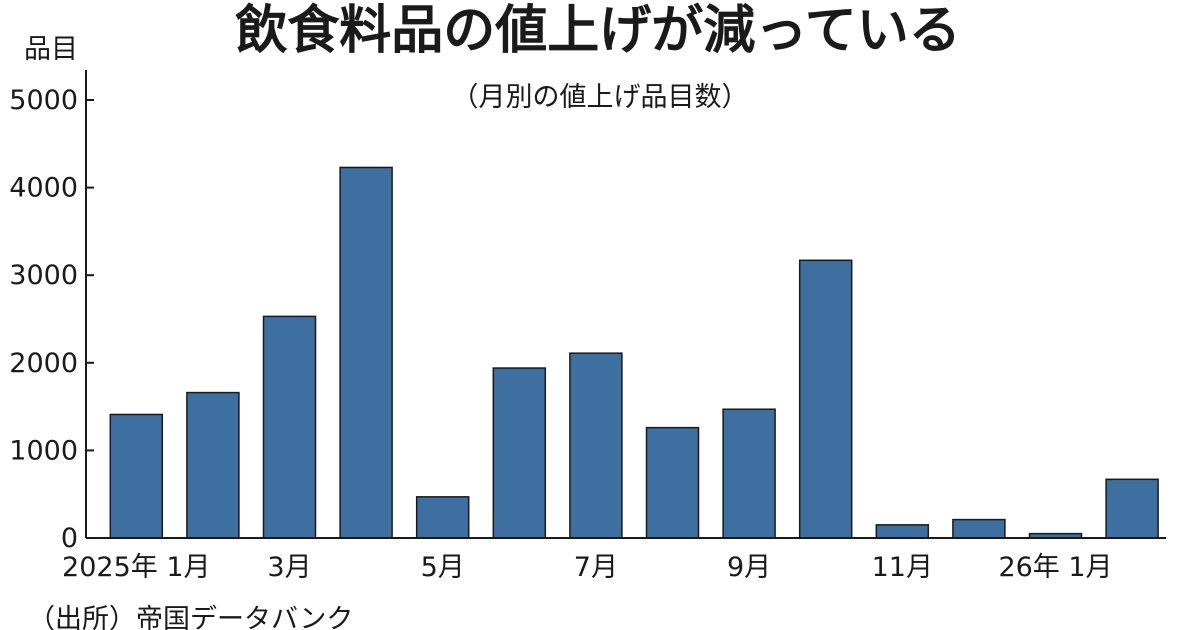 The image size is (1200, 630). Describe the element at coordinates (51, 49) in the screenshot. I see `y-axis-label: 品目` at that location.